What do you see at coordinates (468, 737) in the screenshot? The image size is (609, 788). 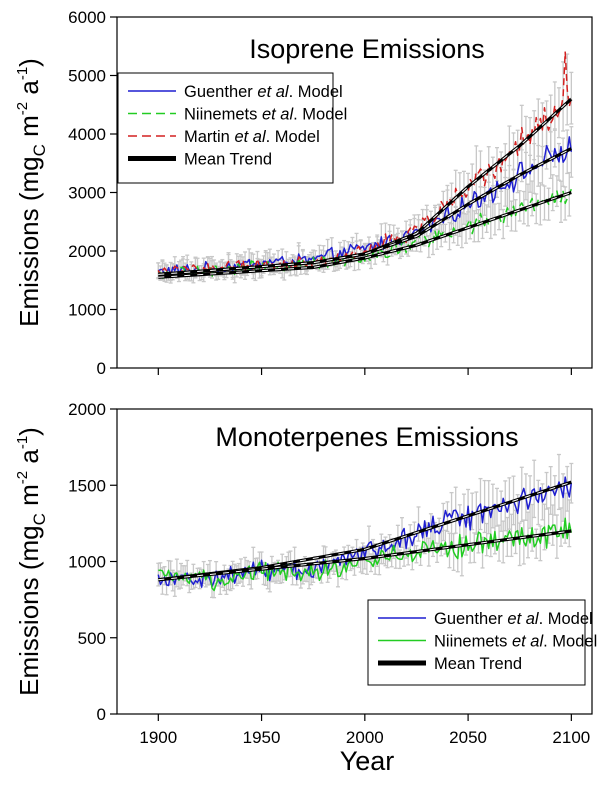 I see `x-tick-label: 2050` at bounding box center [468, 737].